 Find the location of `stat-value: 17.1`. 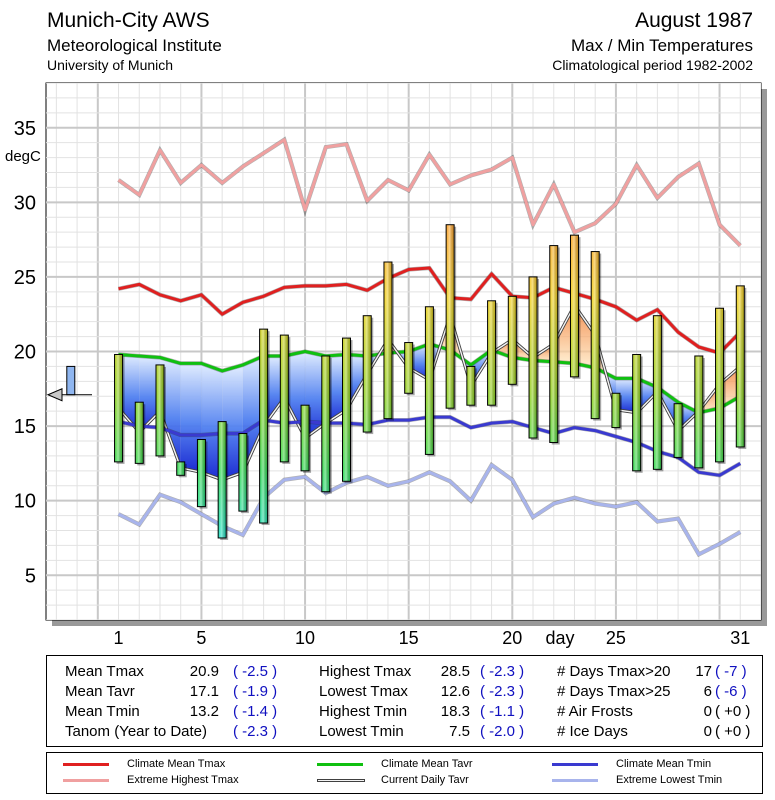

stat-value: 17.1 is located at coordinates (204, 691).